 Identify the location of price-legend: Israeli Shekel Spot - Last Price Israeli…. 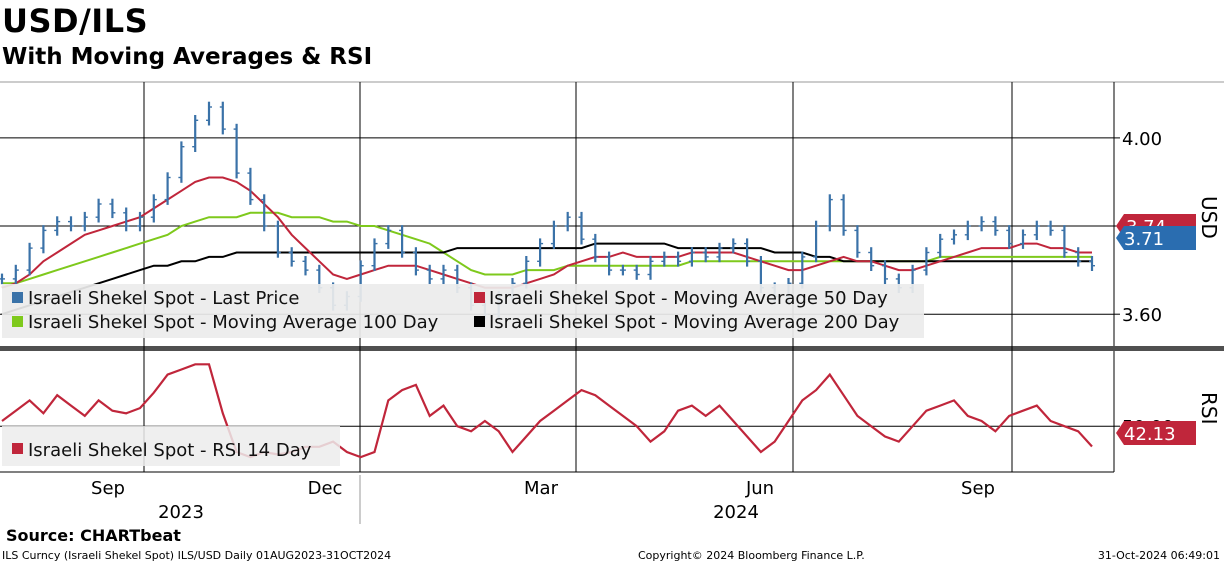
(463, 311).